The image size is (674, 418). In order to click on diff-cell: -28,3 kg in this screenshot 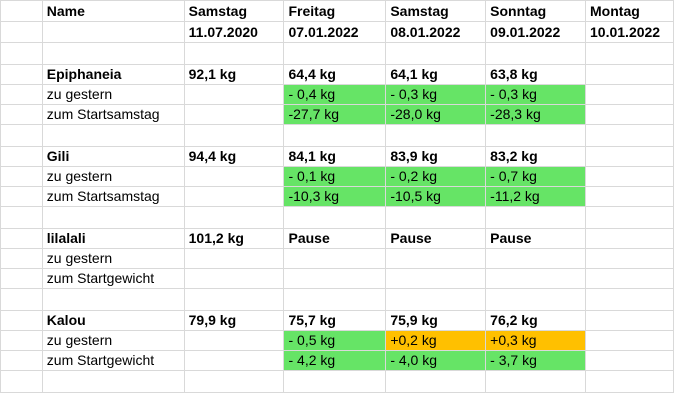, I will do `click(536, 114)`.